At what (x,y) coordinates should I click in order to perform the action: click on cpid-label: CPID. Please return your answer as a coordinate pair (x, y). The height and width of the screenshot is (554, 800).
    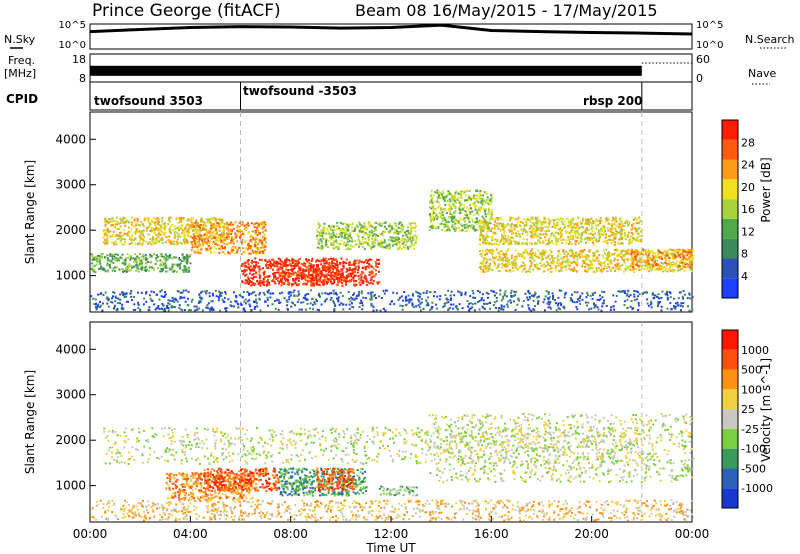
    Looking at the image, I should click on (22, 99).